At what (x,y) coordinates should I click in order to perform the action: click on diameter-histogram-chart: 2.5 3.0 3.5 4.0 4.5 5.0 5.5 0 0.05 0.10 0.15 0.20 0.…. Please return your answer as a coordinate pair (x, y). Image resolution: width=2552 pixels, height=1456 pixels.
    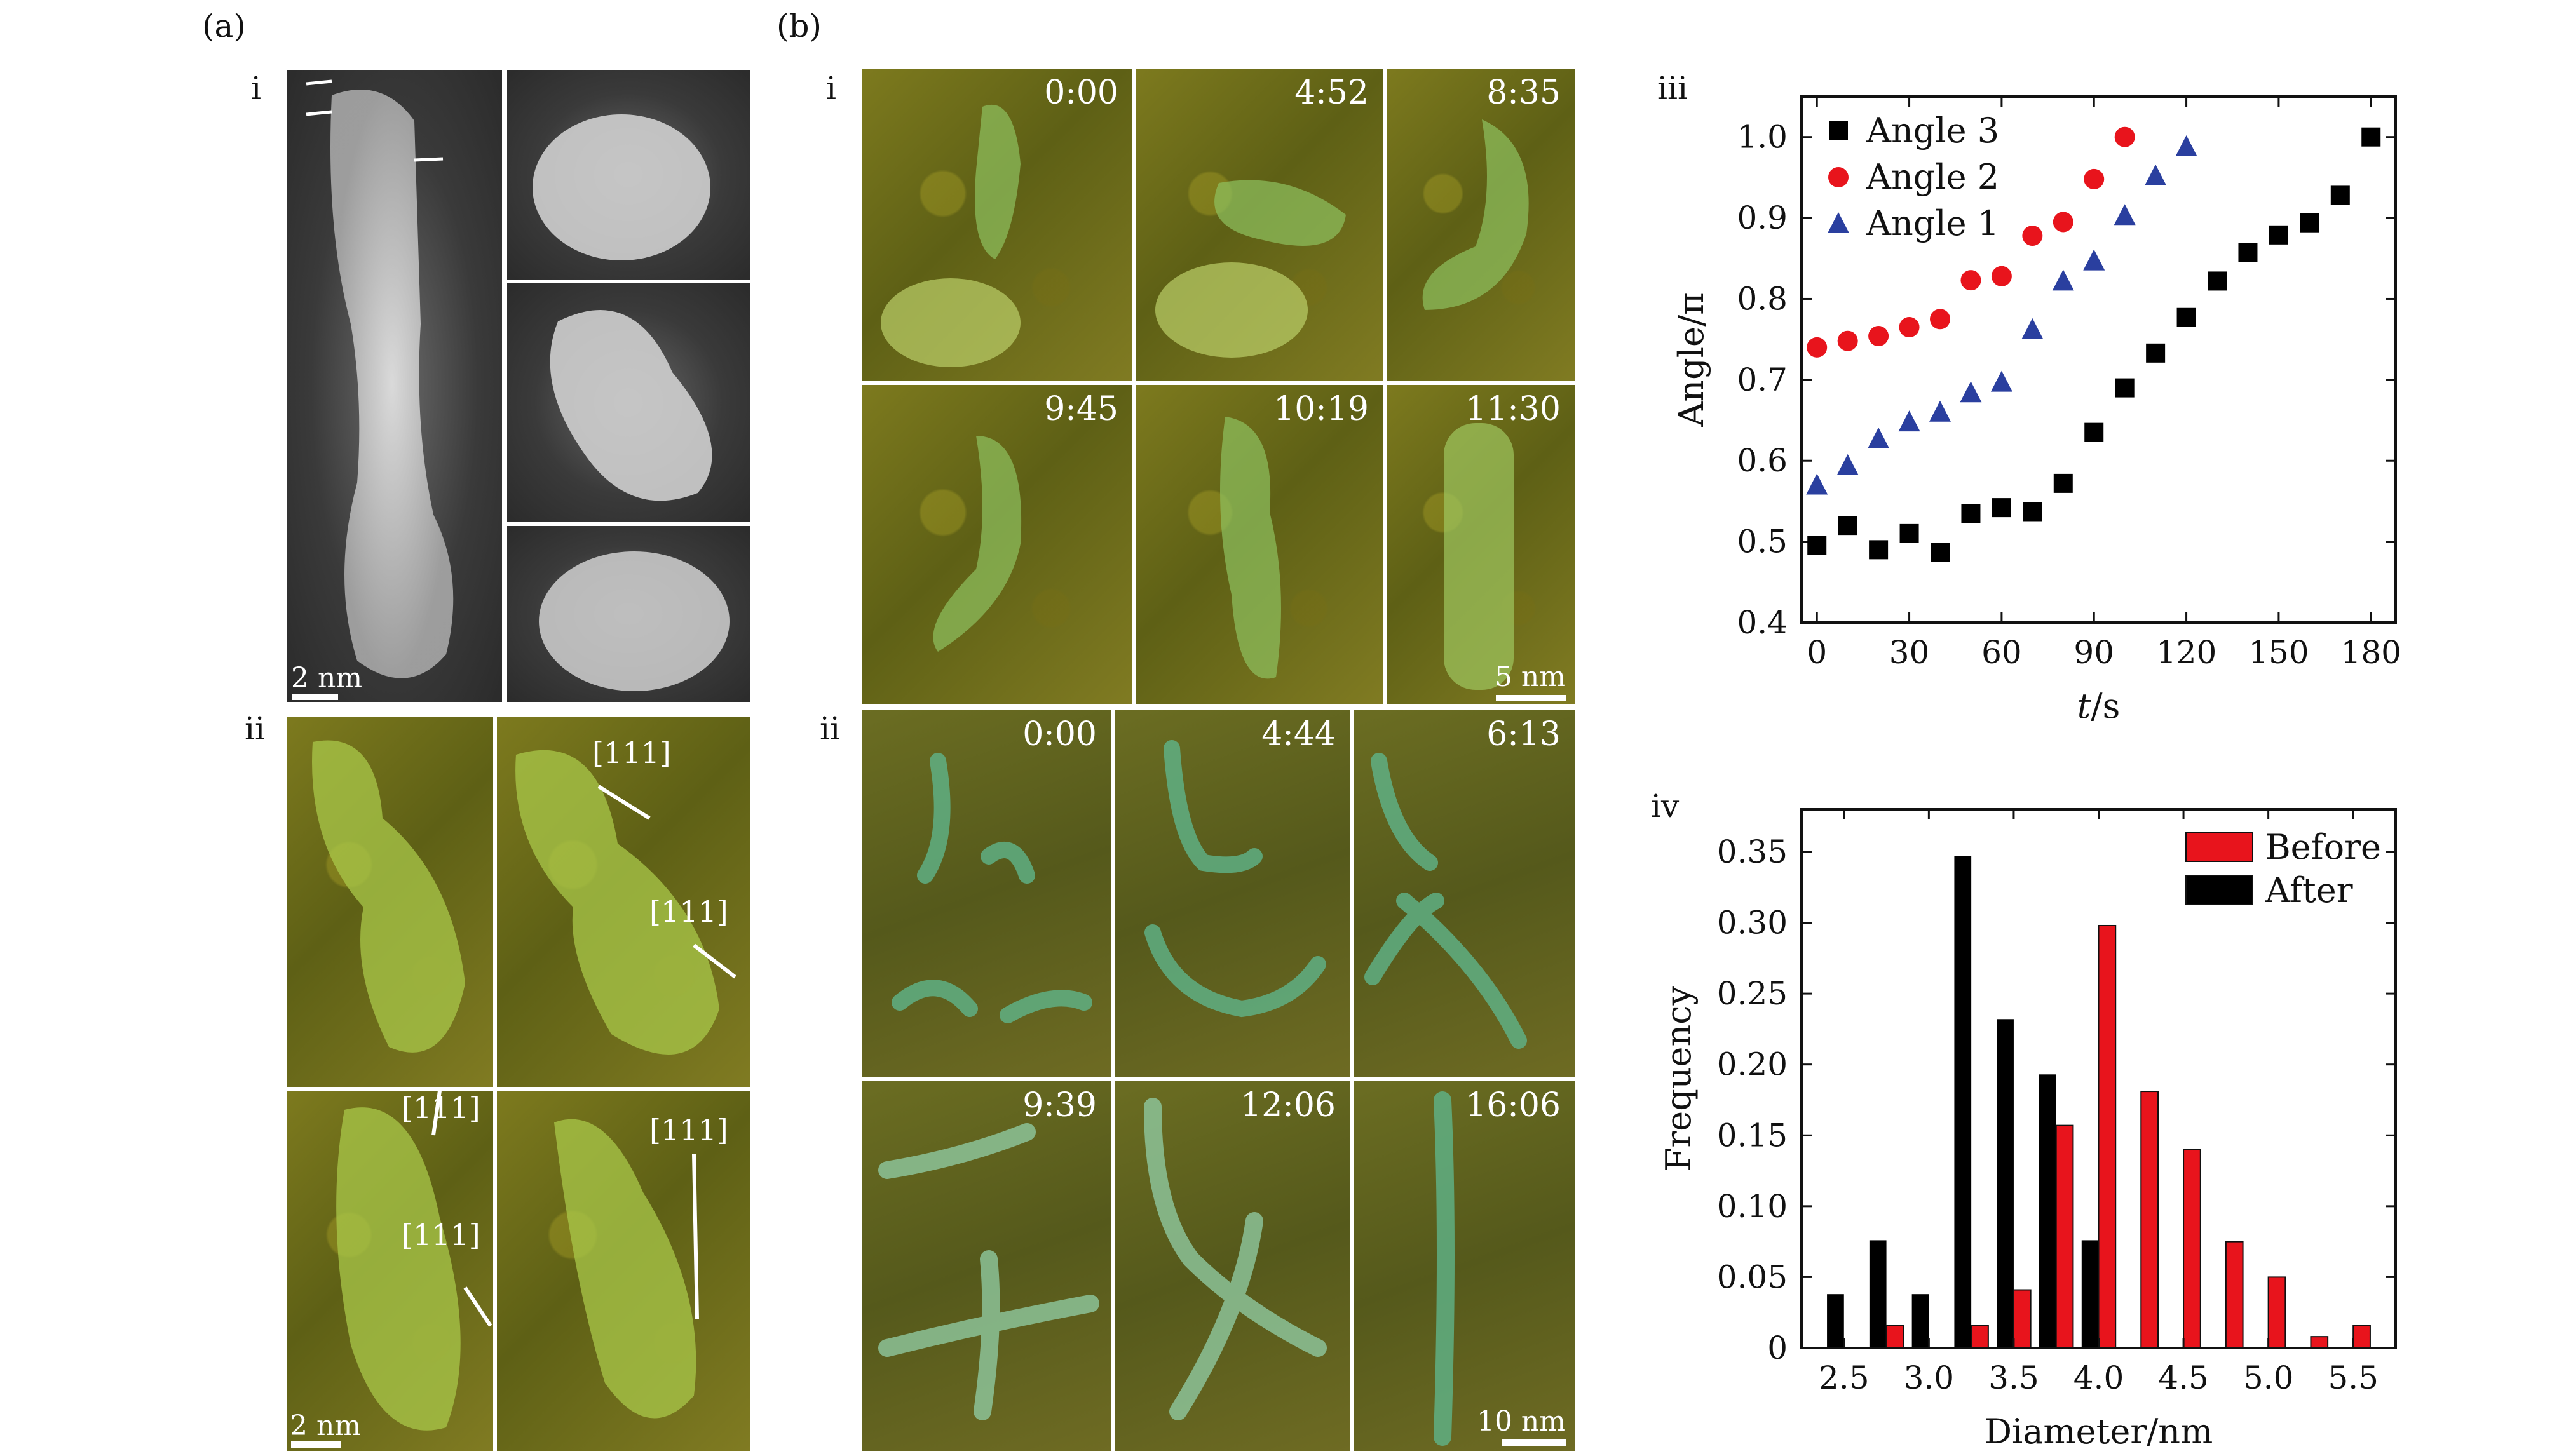
    Looking at the image, I should click on (2028, 1130).